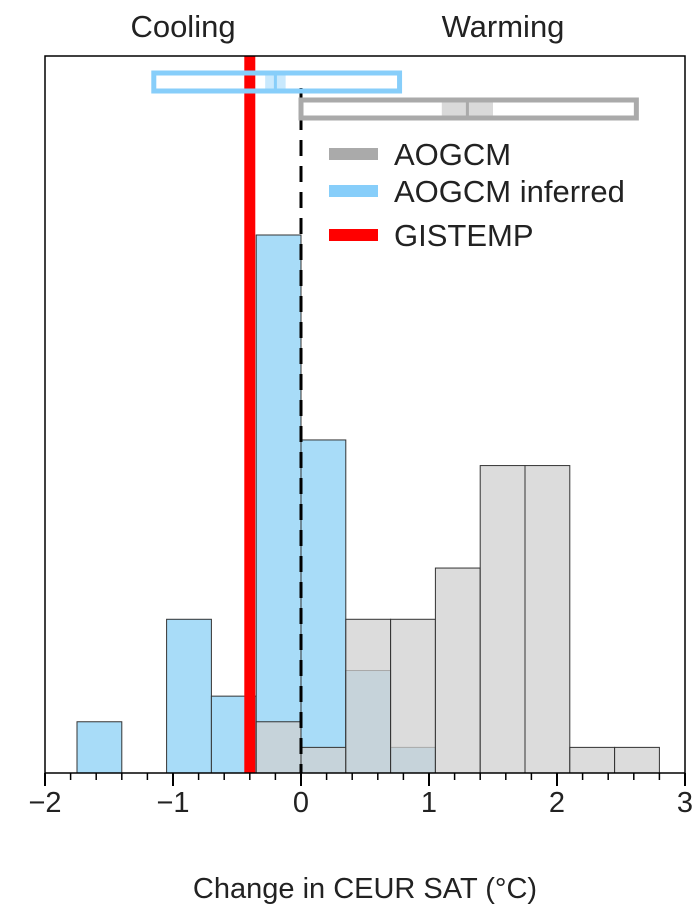 This screenshot has width=699, height=909. I want to click on reference-lines, so click(273, 414).